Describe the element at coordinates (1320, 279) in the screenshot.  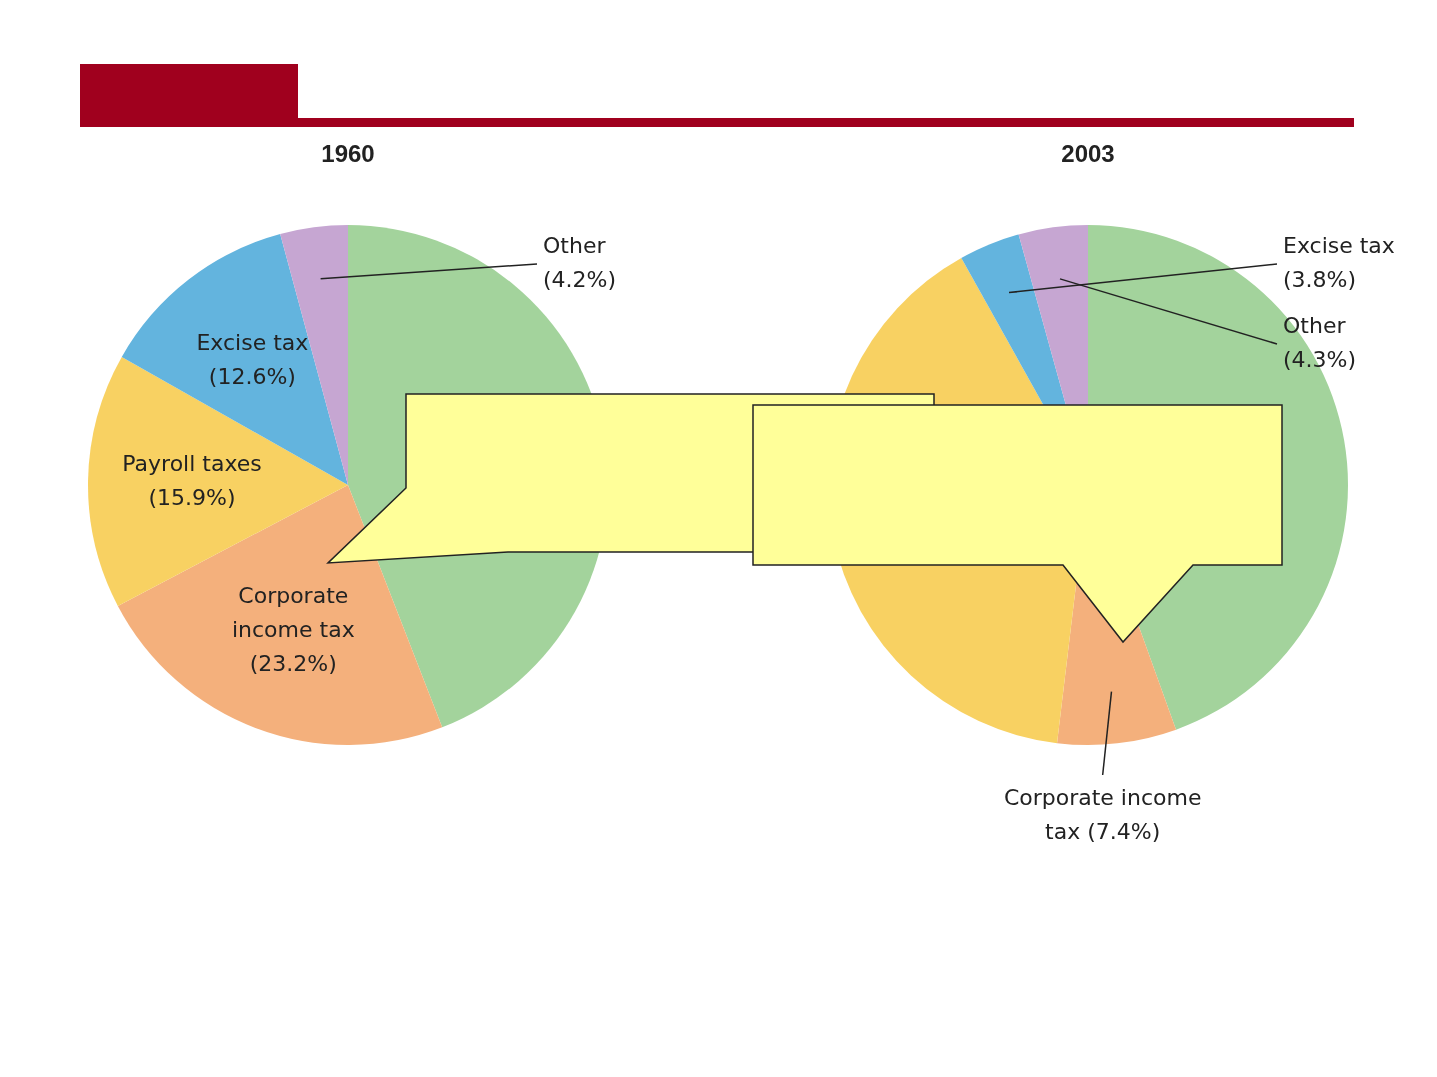
I see `data-label: (3.8%)` at that location.